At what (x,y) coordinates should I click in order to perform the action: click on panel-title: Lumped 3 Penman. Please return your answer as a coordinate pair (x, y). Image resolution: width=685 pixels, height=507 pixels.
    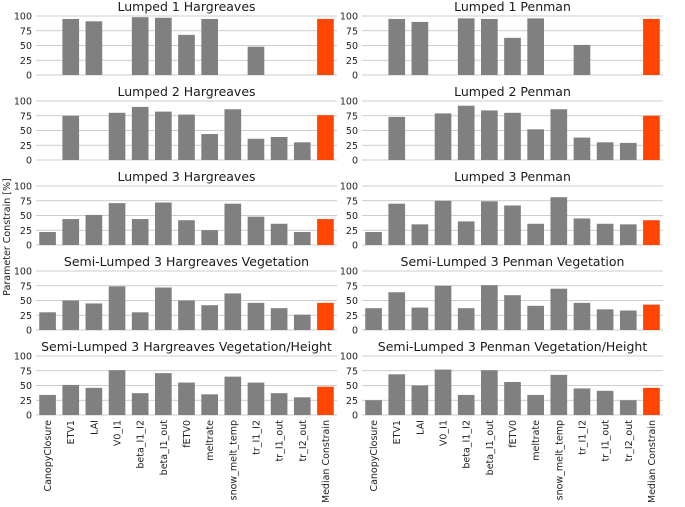
    Looking at the image, I should click on (512, 176).